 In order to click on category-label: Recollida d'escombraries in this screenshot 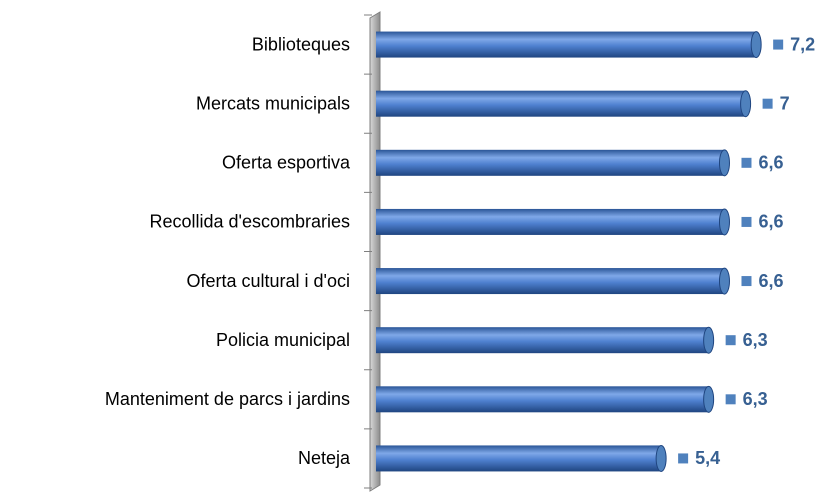, I will do `click(249, 222)`.